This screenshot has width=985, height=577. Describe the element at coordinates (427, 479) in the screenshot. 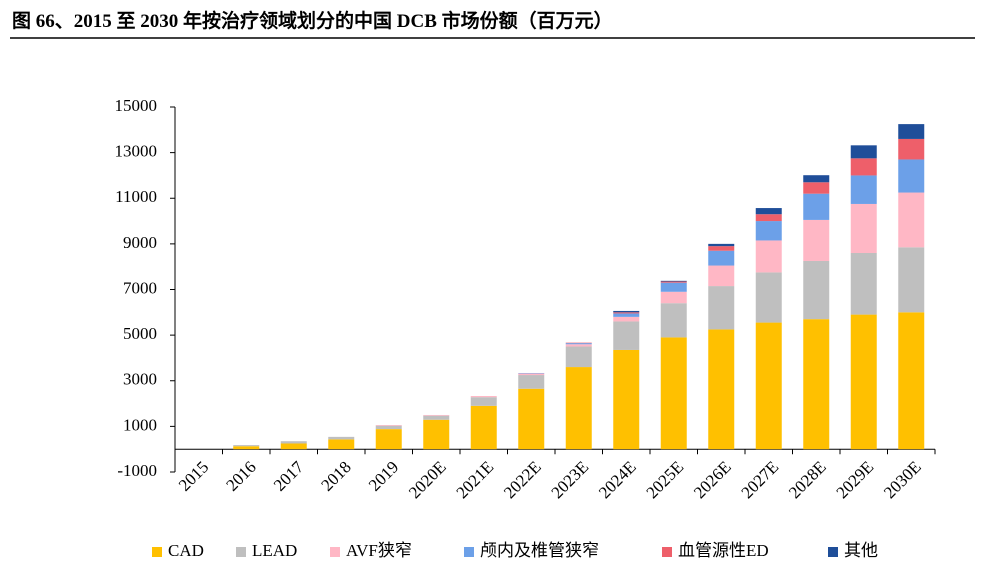

I see `x-tick-label: 2020E` at that location.